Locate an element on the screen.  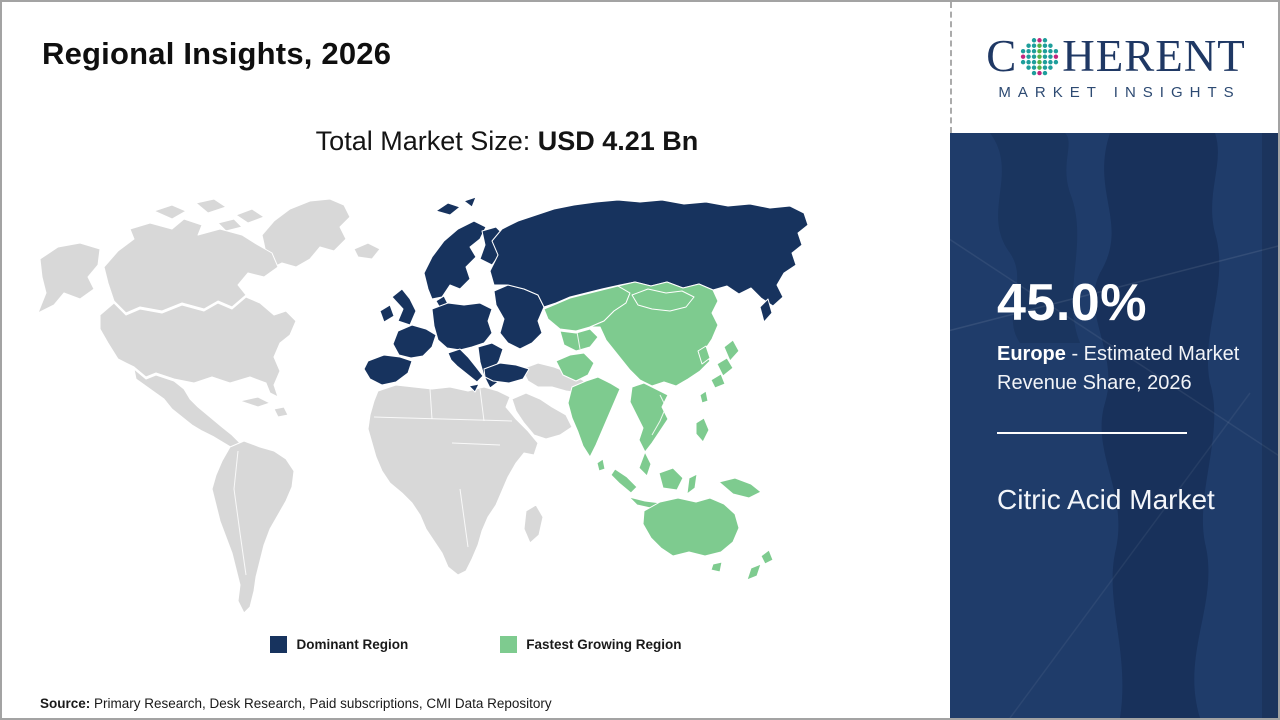
legend-item-fastest-growing: Fastest Growing Region is located at coordinates (591, 644).